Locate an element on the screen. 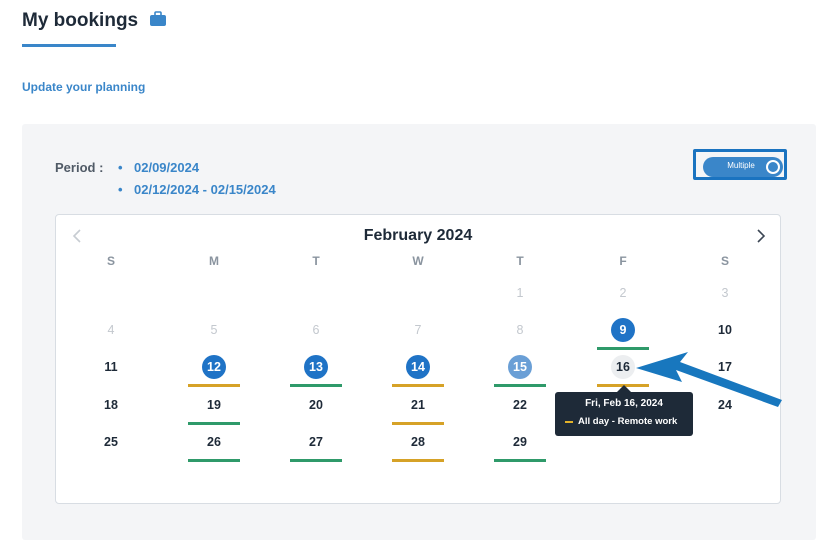 The width and height of the screenshot is (829, 559). day-16: 16 is located at coordinates (623, 367).